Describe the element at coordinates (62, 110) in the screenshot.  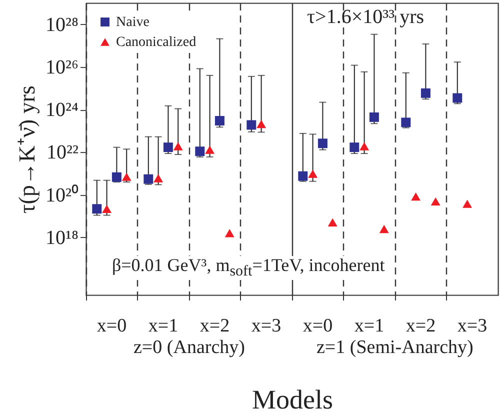
I see `y-tick-label: 10²⁴` at that location.